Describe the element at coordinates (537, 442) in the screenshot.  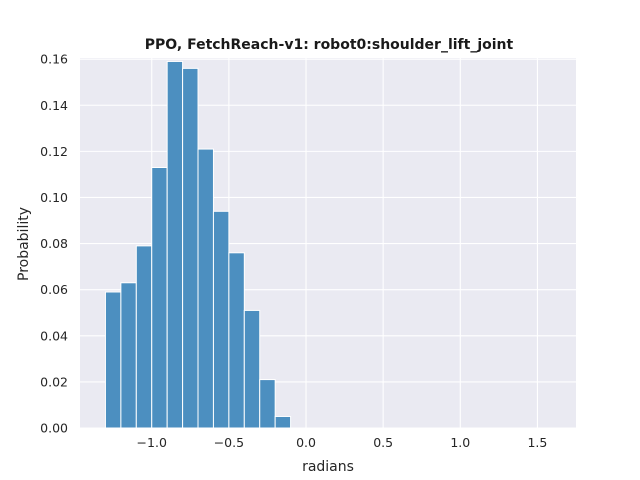
I see `x-tick-label: 1.5` at that location.